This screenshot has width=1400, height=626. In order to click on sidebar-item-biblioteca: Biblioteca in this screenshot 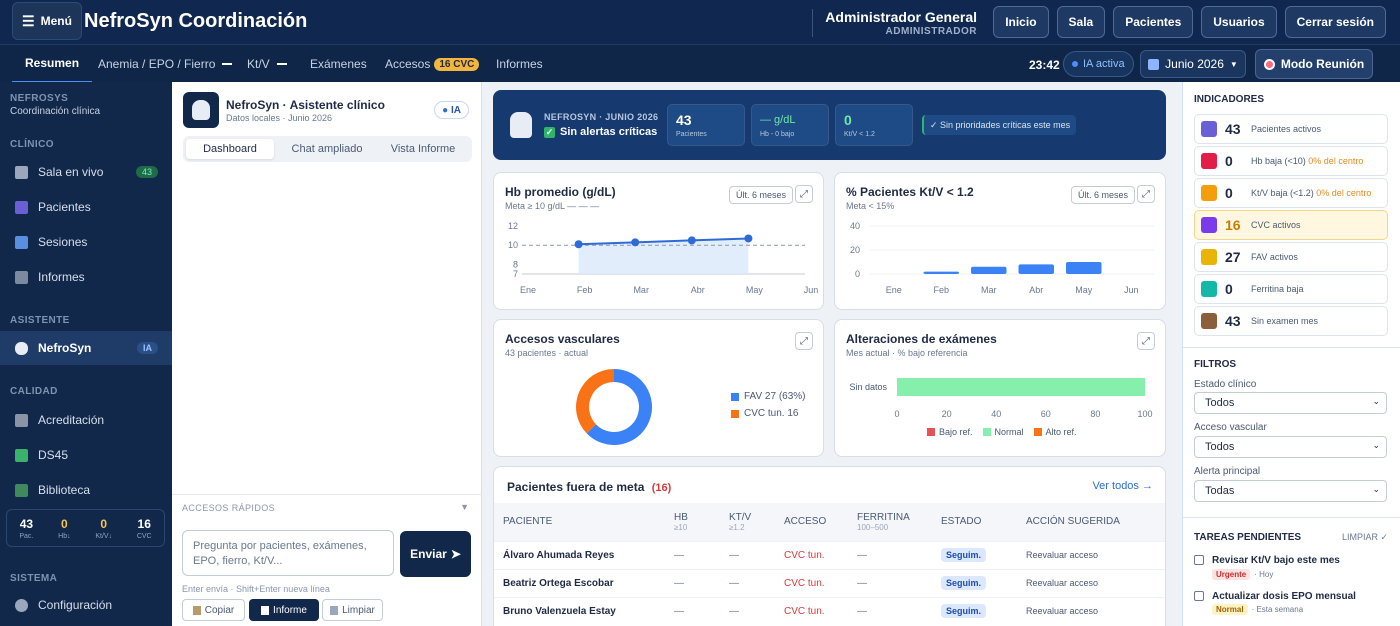, I will do `click(86, 490)`.